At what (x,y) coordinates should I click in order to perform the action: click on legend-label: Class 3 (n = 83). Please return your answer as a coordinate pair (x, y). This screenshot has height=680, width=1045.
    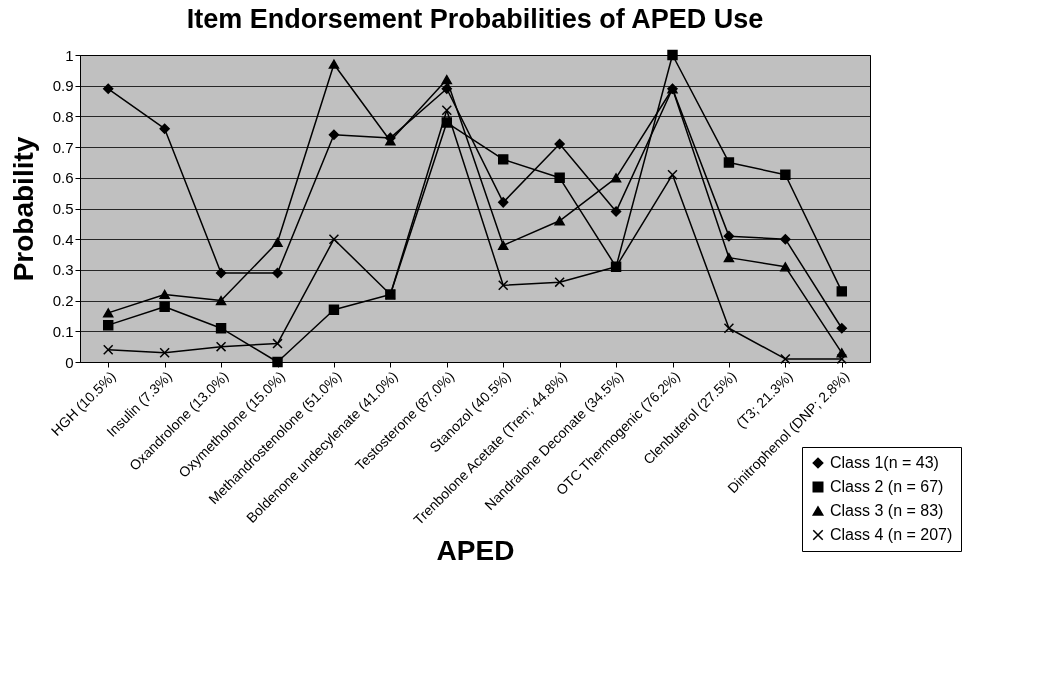
    Looking at the image, I should click on (887, 510).